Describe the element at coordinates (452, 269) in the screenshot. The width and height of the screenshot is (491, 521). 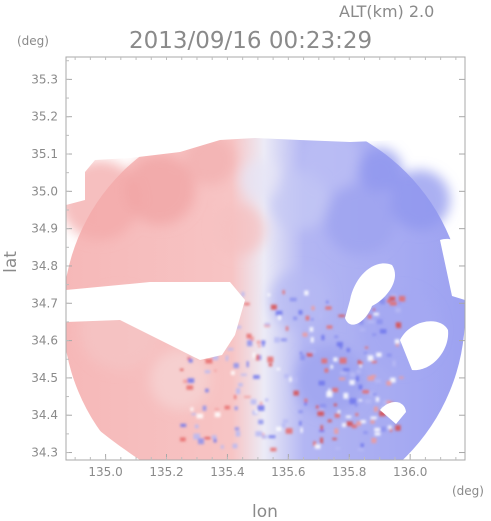
I see `gap-east-edge` at that location.